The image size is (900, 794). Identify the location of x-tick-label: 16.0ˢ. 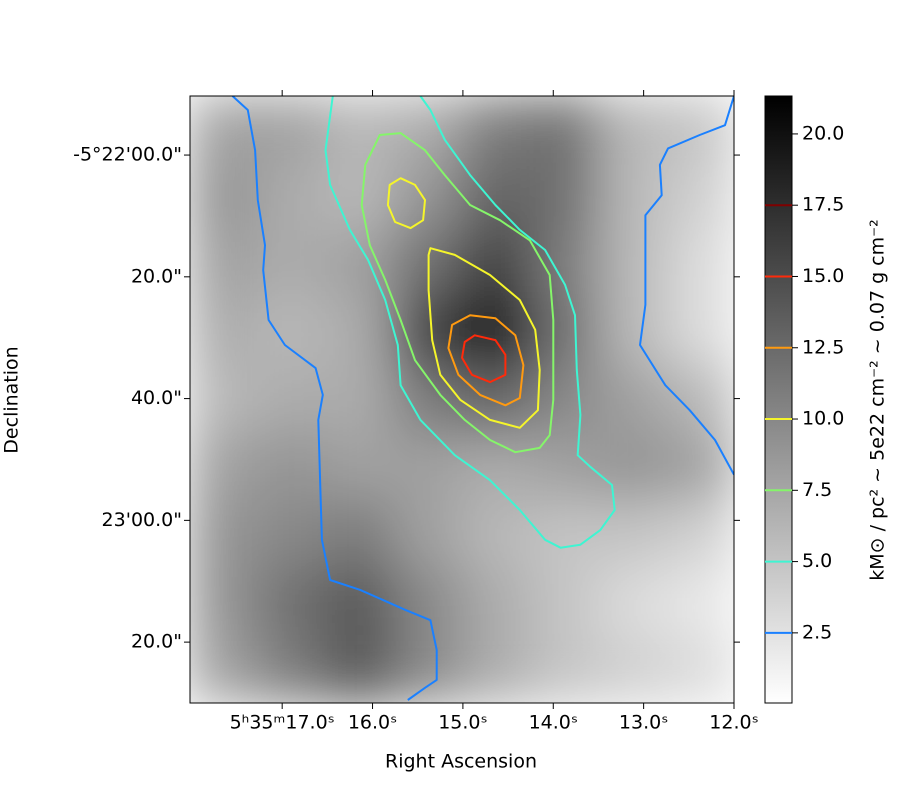
(372, 723).